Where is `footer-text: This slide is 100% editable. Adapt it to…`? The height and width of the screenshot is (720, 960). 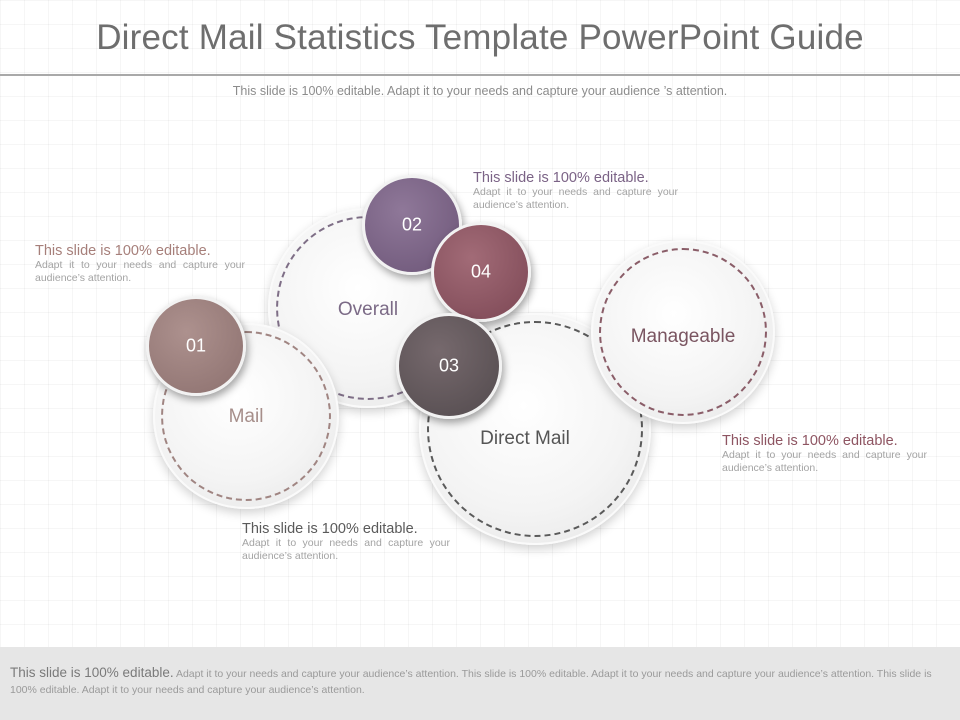
footer-text: This slide is 100% editable. Adapt it to… is located at coordinates (475, 681).